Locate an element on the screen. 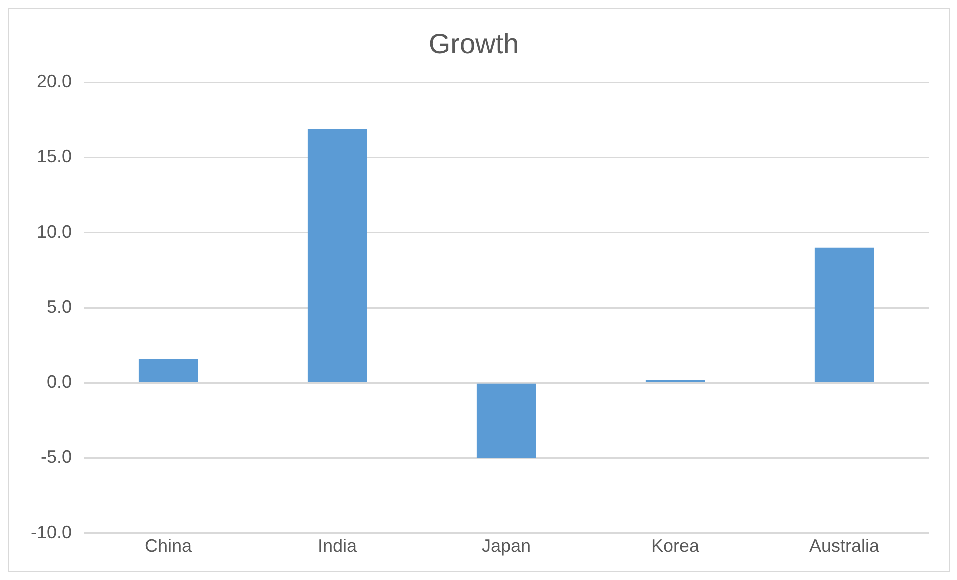 The height and width of the screenshot is (580, 957). x-tick-label: Japan is located at coordinates (507, 546).